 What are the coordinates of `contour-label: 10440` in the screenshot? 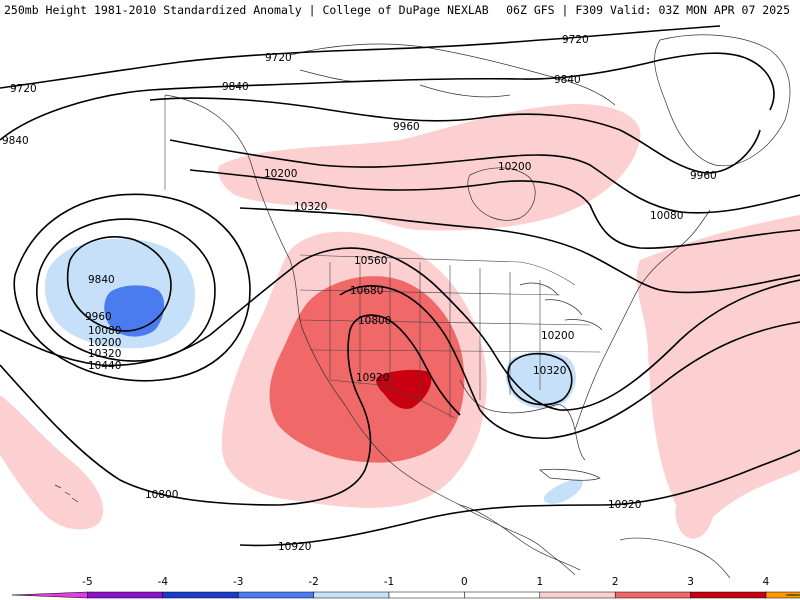 It's located at (104, 366).